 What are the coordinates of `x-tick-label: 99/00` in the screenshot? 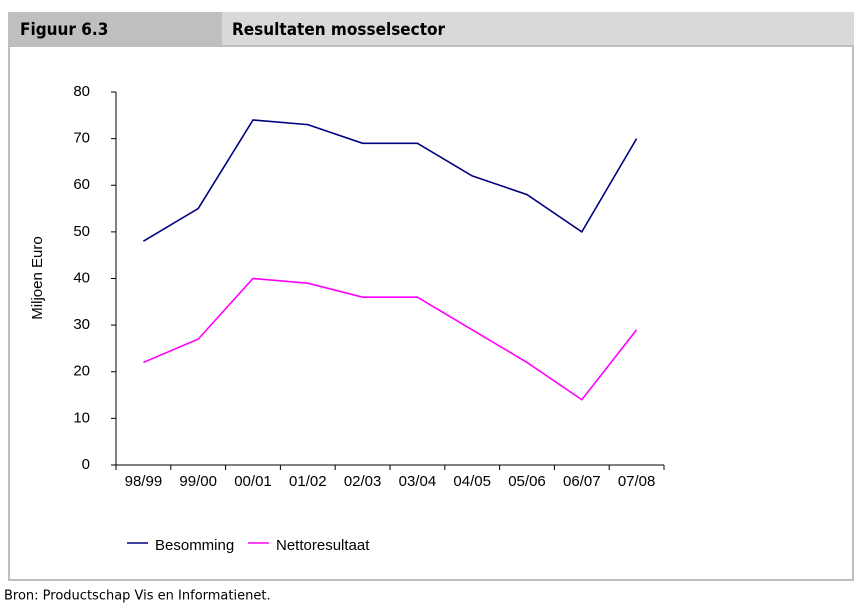 It's located at (198, 481).